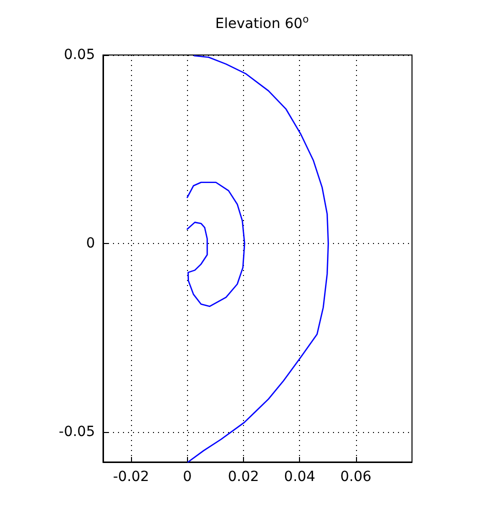 The width and height of the screenshot is (480, 505). I want to click on y-tick-label: 0.05, so click(79, 55).